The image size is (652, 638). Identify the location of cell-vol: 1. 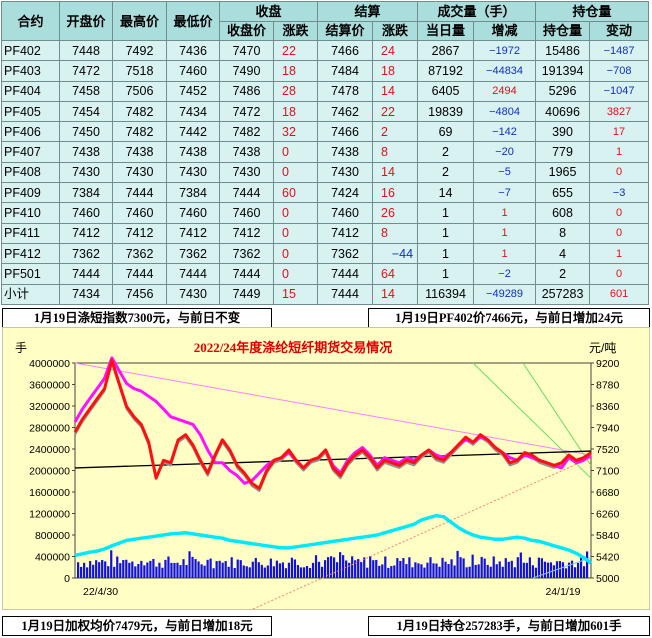
(446, 274).